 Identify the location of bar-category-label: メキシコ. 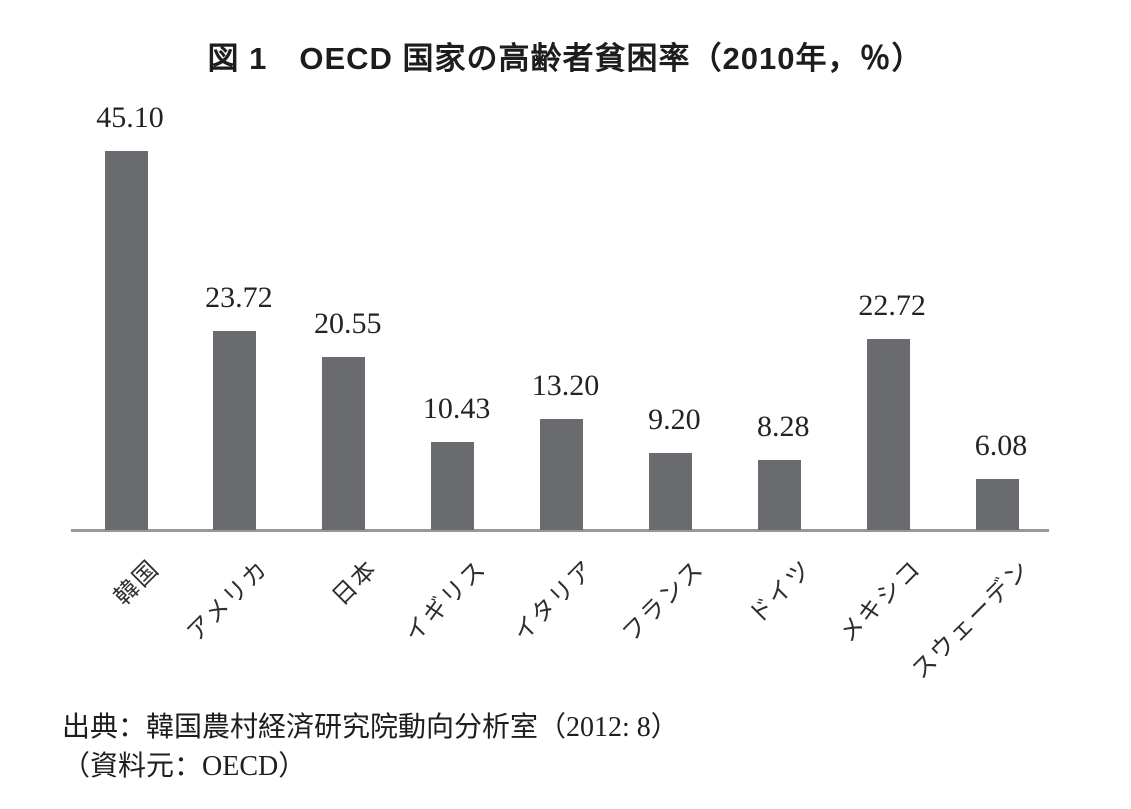
(881, 601).